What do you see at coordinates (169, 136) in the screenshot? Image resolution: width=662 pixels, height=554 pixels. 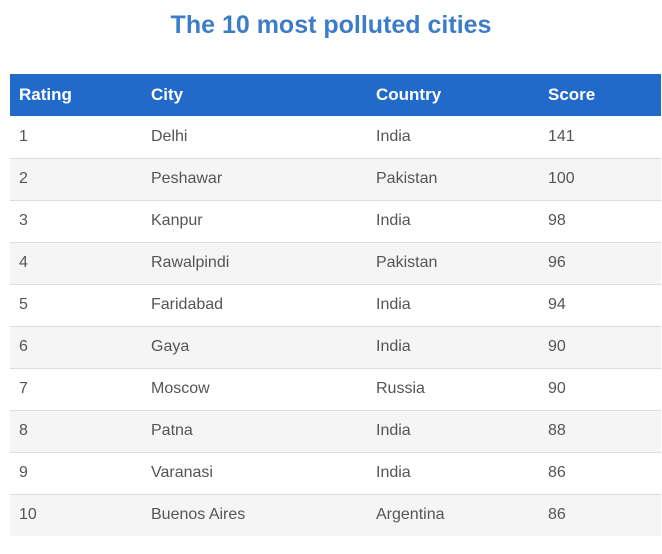 I see `cell-city: Delhi` at bounding box center [169, 136].